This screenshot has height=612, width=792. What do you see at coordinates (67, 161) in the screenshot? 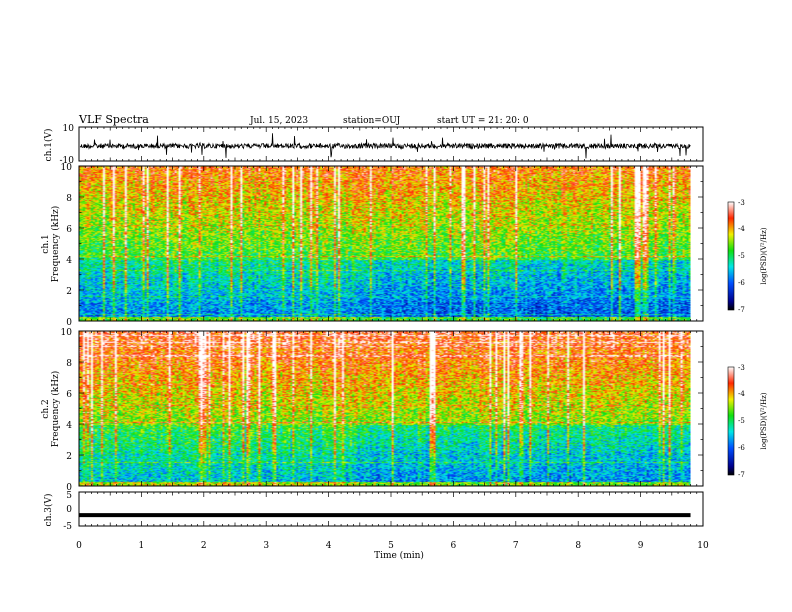
I see `ch1-ytick-bottom: -10` at bounding box center [67, 161].